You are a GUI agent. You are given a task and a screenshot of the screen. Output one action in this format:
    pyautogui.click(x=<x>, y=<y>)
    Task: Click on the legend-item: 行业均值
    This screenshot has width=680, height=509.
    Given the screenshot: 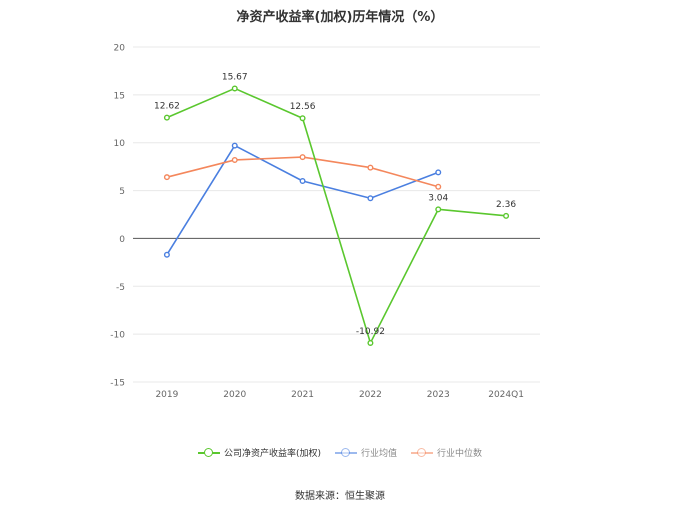 What is the action you would take?
    pyautogui.click(x=366, y=452)
    